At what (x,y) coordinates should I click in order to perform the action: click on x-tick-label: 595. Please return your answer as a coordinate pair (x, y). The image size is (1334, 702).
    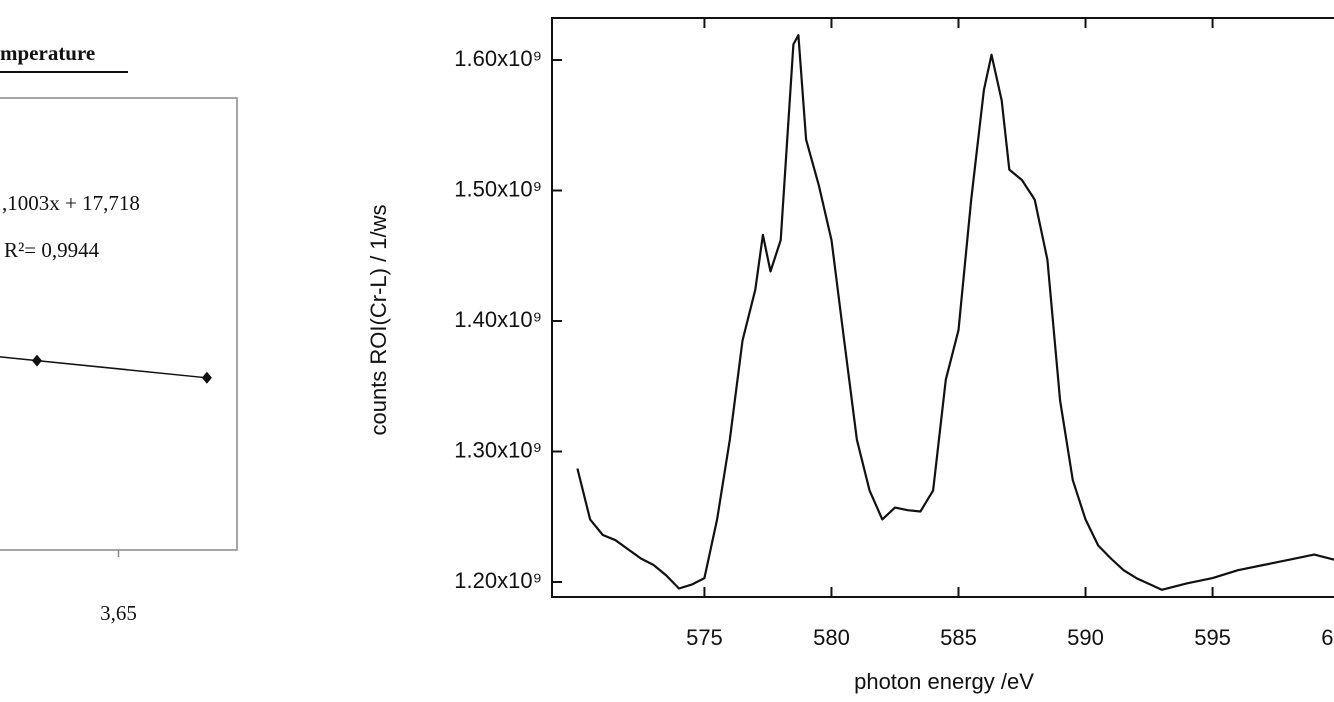
    Looking at the image, I should click on (1212, 637).